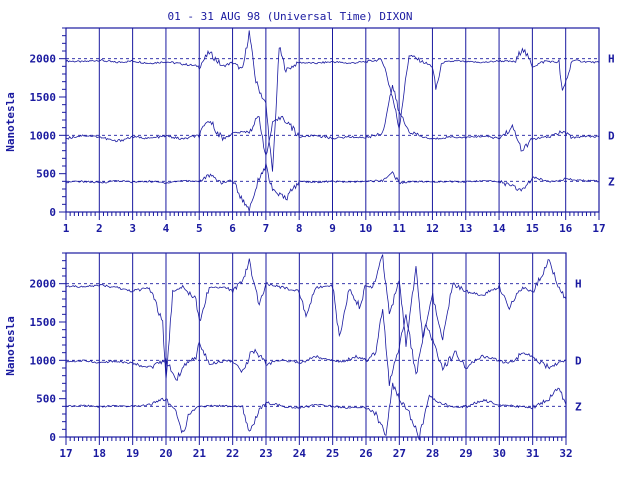  I want to click on x-tick-label: 15, so click(532, 228).